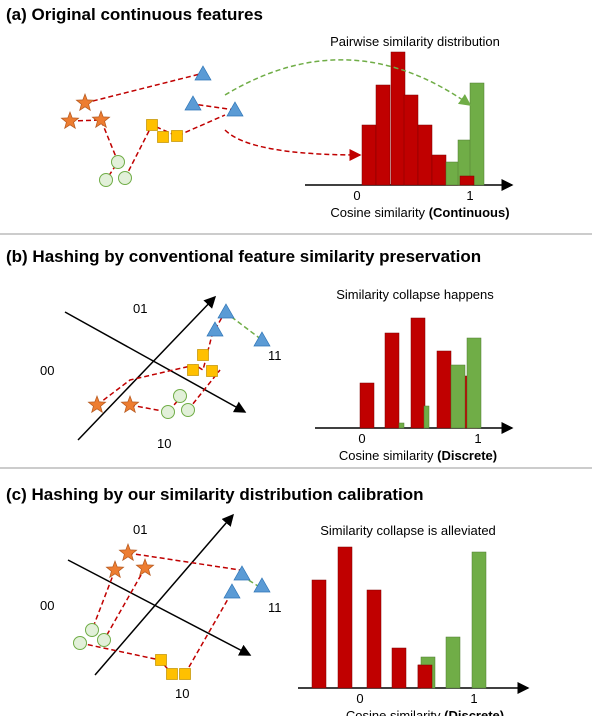  I want to click on x-axis-label: Cosine similarity (Continuous), so click(419, 212).